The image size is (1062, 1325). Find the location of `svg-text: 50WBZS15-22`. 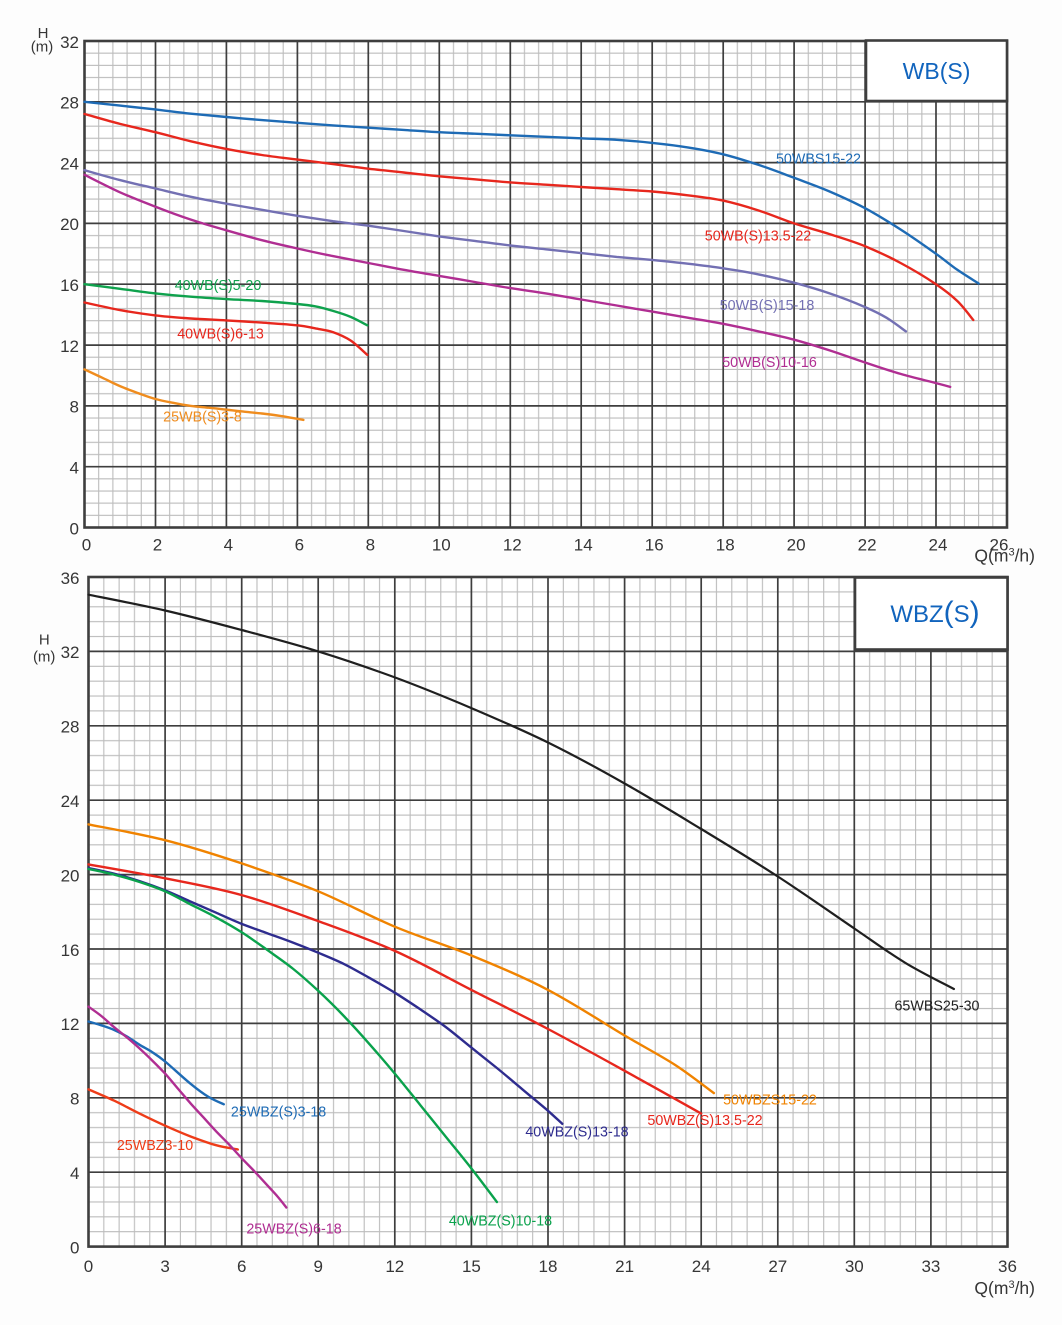

svg-text: 50WBZS15-22 is located at coordinates (770, 1101).